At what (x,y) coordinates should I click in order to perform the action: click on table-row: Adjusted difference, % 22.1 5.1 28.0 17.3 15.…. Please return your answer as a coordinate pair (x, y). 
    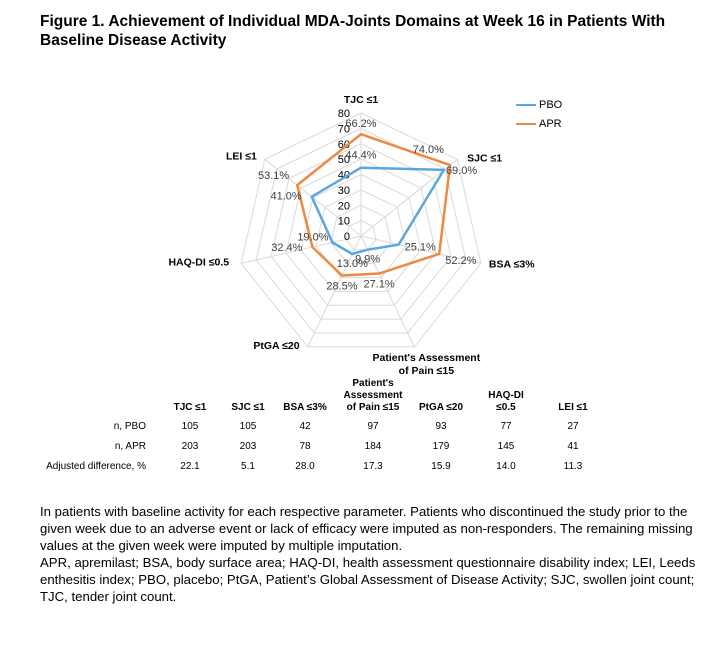
    Looking at the image, I should click on (322, 466).